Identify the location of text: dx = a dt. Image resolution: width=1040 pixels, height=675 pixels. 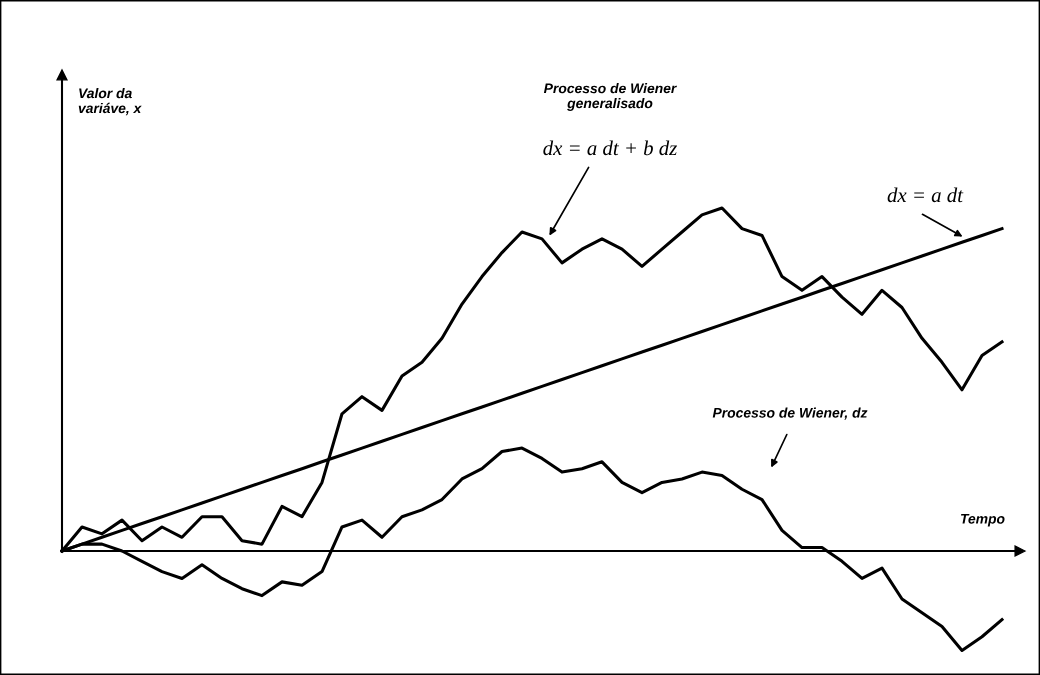
(925, 195).